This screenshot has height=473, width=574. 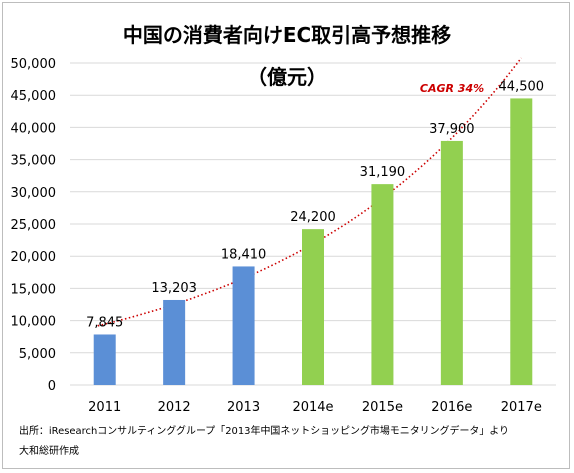 I want to click on x-tick-label: 2016e, so click(x=451, y=407).